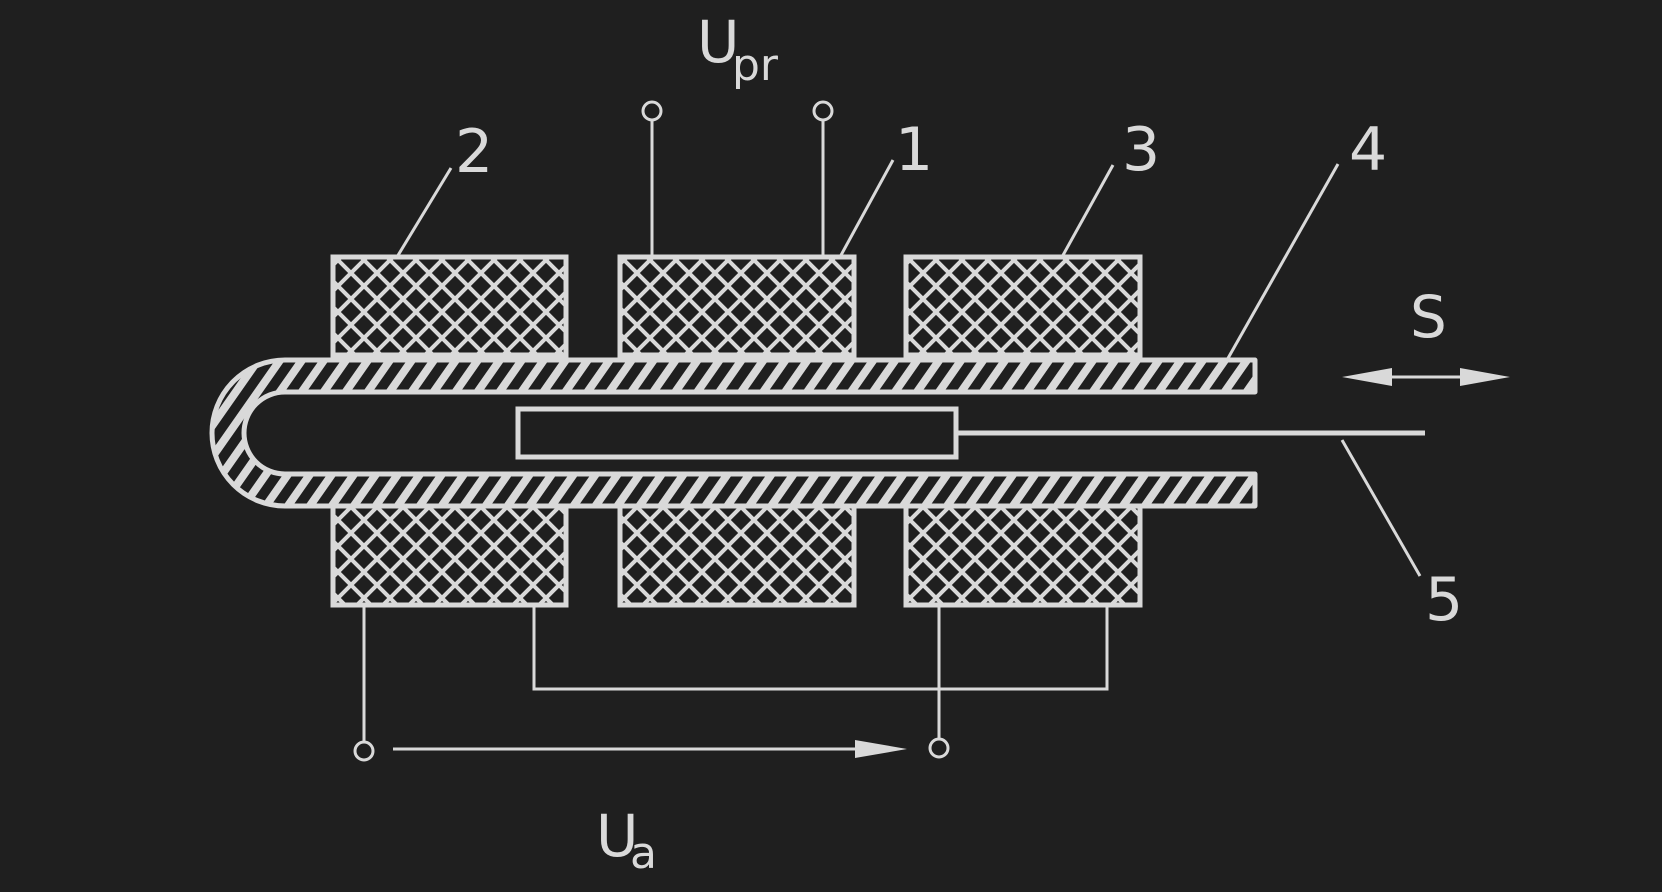 Image resolution: width=1662 pixels, height=892 pixels. What do you see at coordinates (755, 65) in the screenshot?
I see `u-pr-subscript: pr` at bounding box center [755, 65].